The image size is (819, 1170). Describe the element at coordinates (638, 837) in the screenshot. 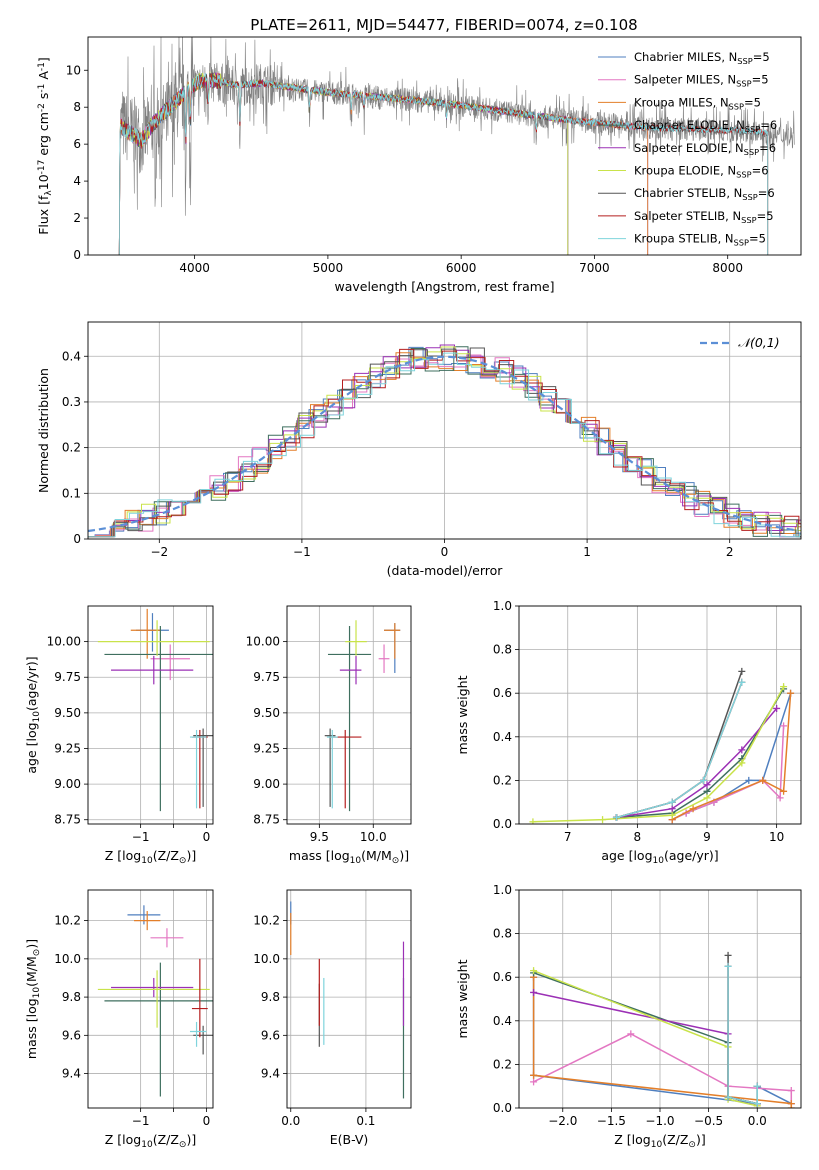

I see `x-tick-label: 8` at that location.